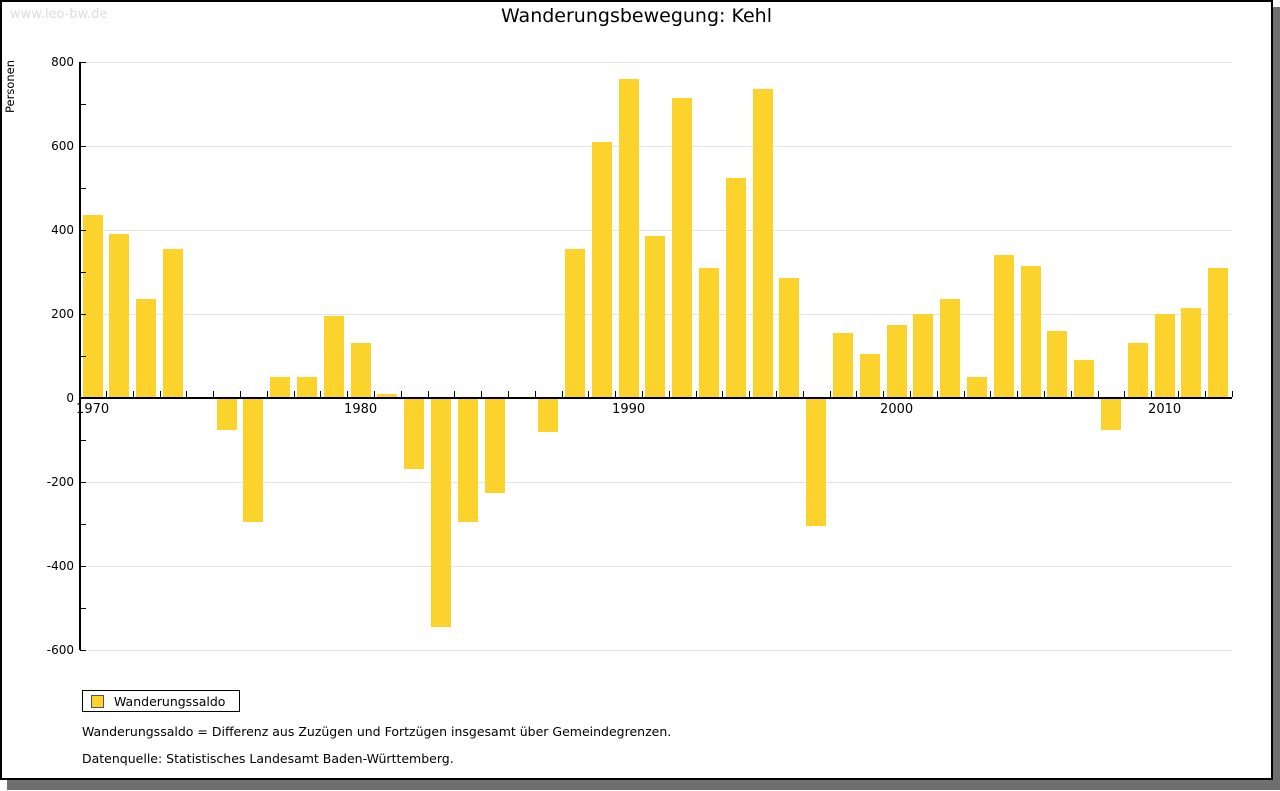  What do you see at coordinates (146, 348) in the screenshot?
I see `bar-1972` at bounding box center [146, 348].